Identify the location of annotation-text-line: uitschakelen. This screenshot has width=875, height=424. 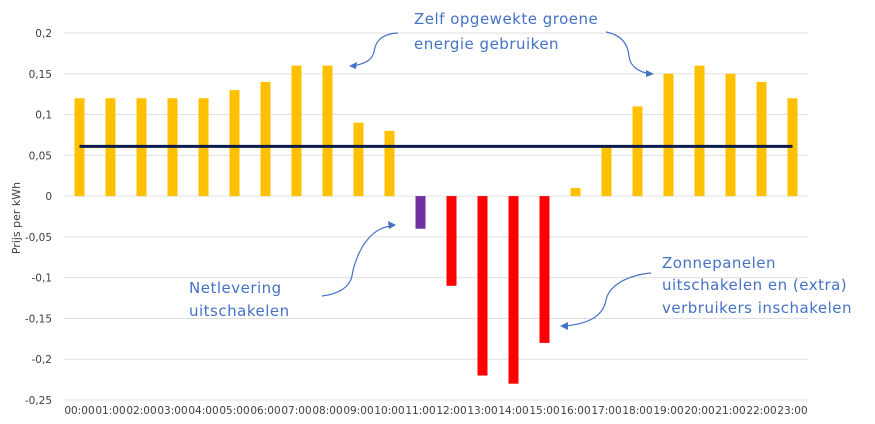
(239, 311).